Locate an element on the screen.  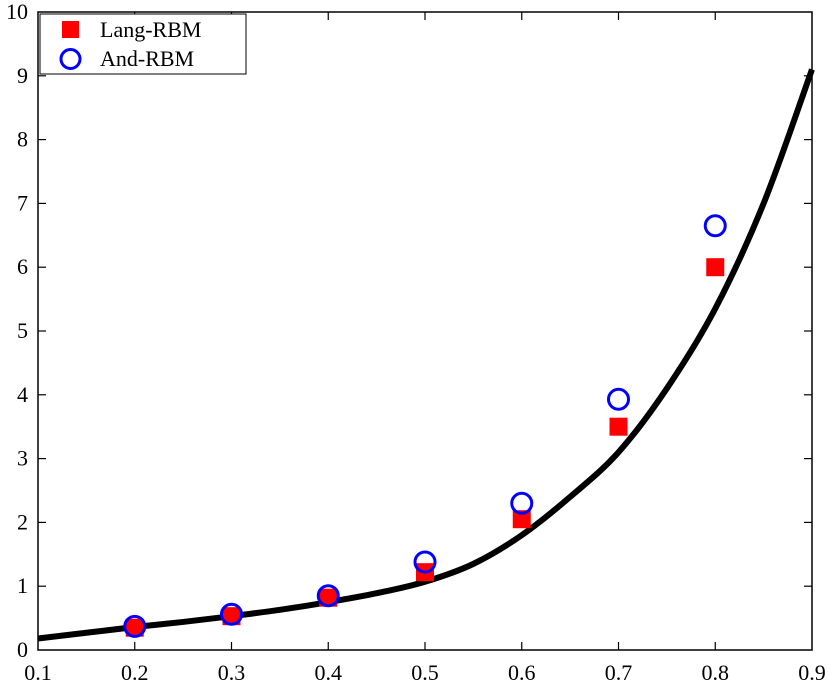
x-tick-label: 0.5 is located at coordinates (425, 672).